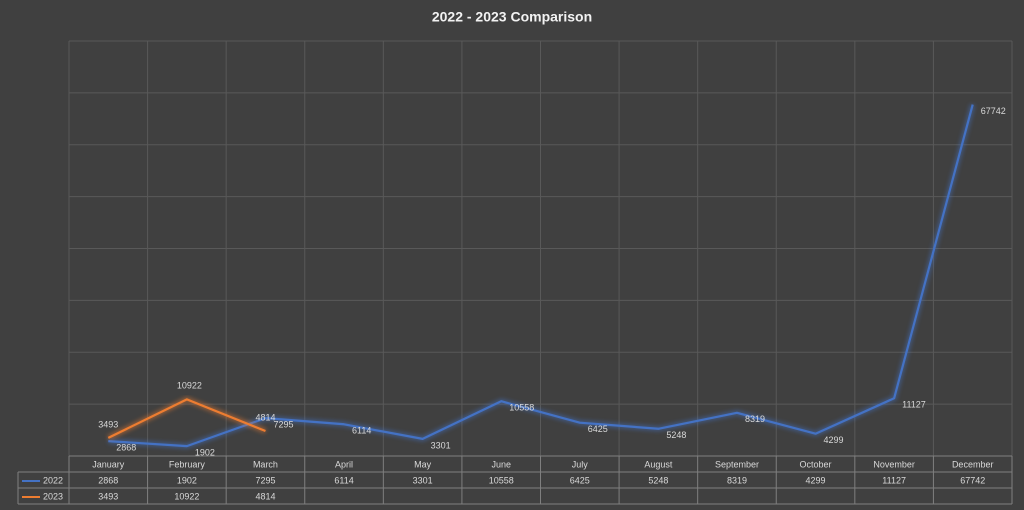 The width and height of the screenshot is (1024, 510). I want to click on category-label: January, so click(108, 464).